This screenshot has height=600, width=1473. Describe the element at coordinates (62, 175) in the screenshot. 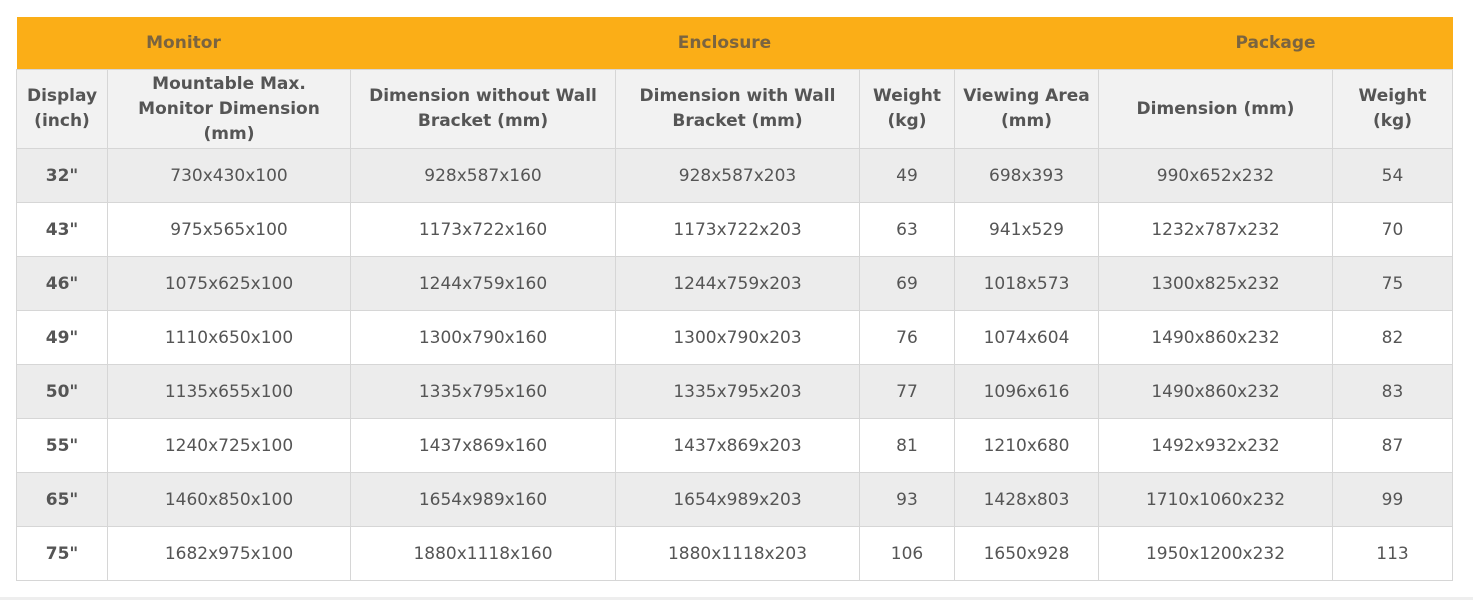

I see `display-size-cell: 32"` at that location.